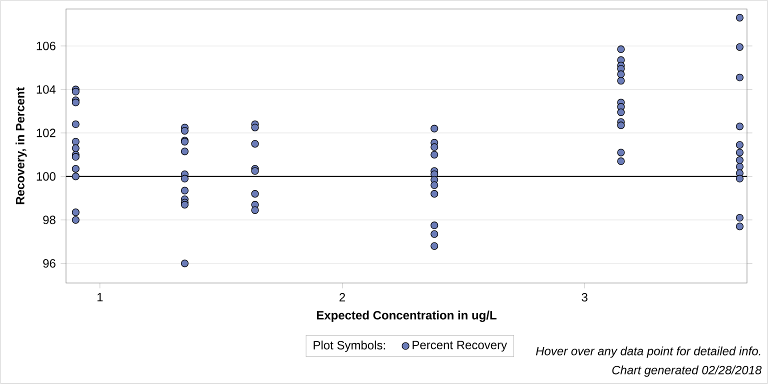  Describe the element at coordinates (585, 297) in the screenshot. I see `x-tick-label: 3` at that location.